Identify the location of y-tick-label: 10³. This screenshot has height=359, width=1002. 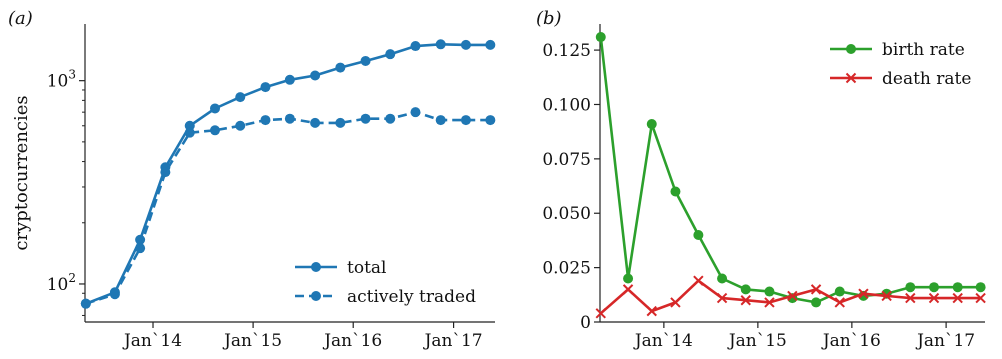
(61, 80).